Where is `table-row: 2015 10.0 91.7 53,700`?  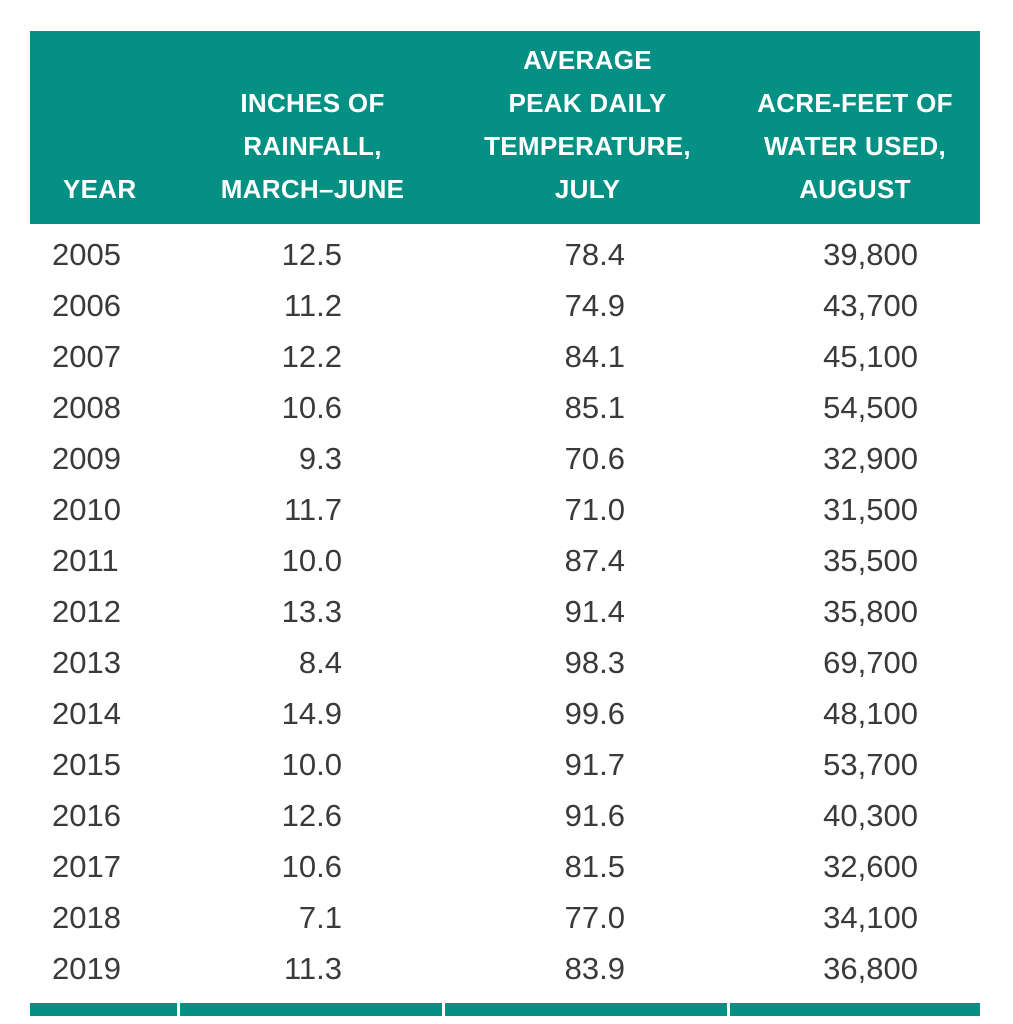
table-row: 2015 10.0 91.7 53,700 is located at coordinates (505, 764).